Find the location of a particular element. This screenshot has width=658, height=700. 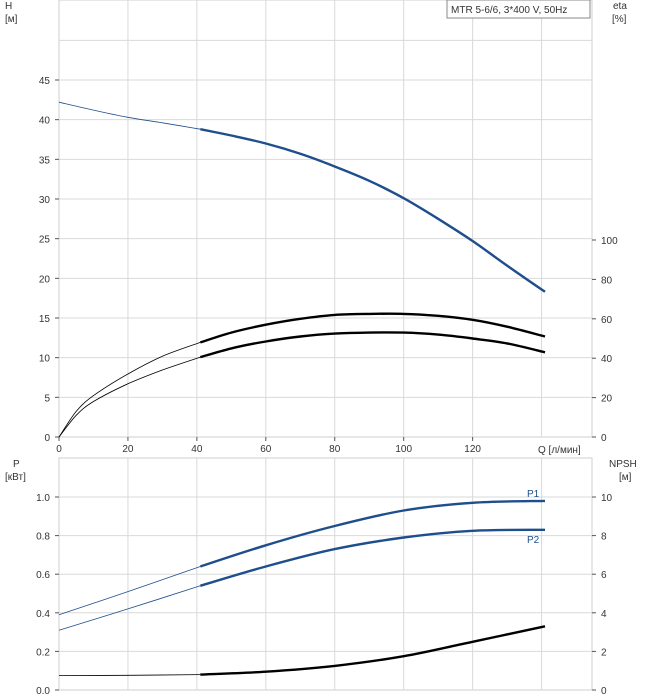

q-tick-label: 0 is located at coordinates (59, 449).